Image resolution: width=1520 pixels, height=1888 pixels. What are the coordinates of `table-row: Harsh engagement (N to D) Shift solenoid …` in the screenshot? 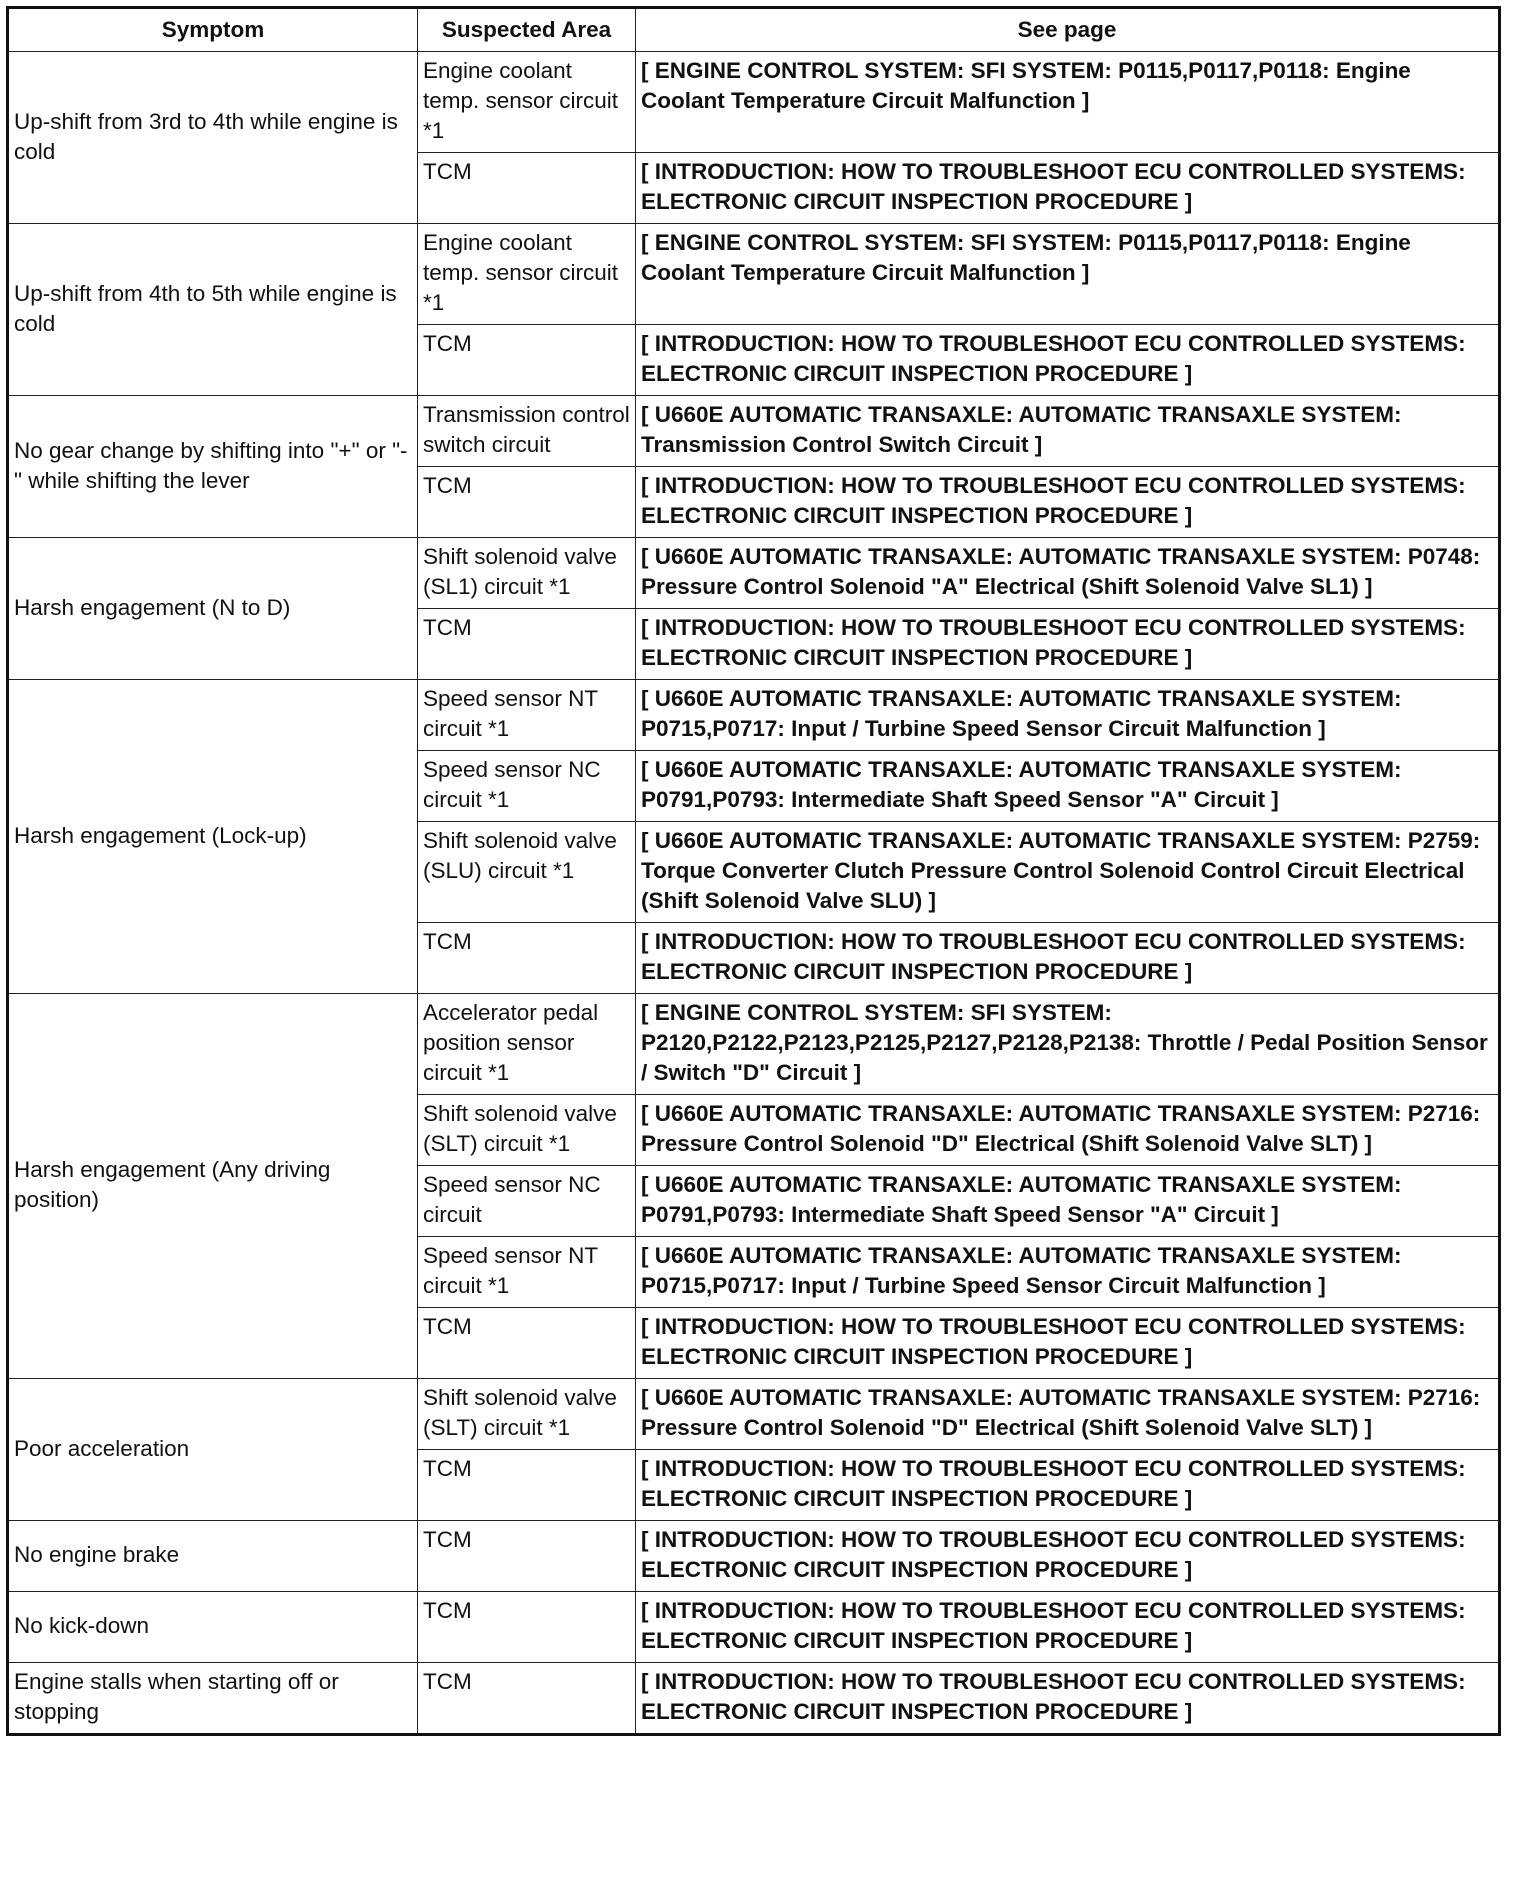 It's located at (753, 608).